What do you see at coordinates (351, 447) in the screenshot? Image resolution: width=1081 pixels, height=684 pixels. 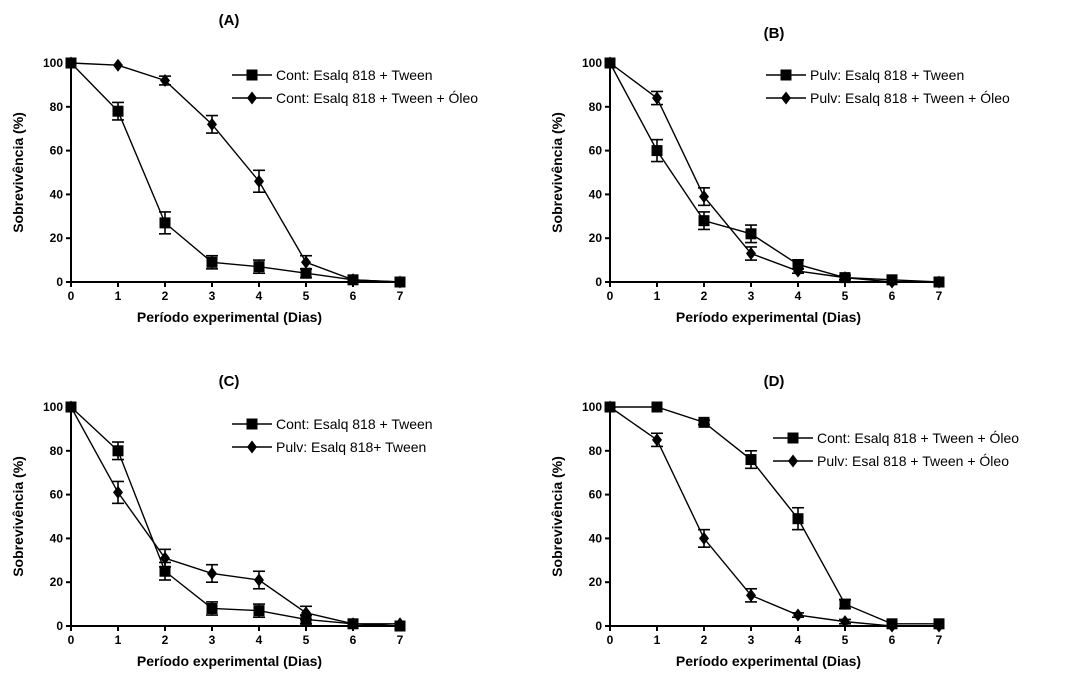 I see `legend-label: Pulv: Esalq 818+ Tween` at bounding box center [351, 447].